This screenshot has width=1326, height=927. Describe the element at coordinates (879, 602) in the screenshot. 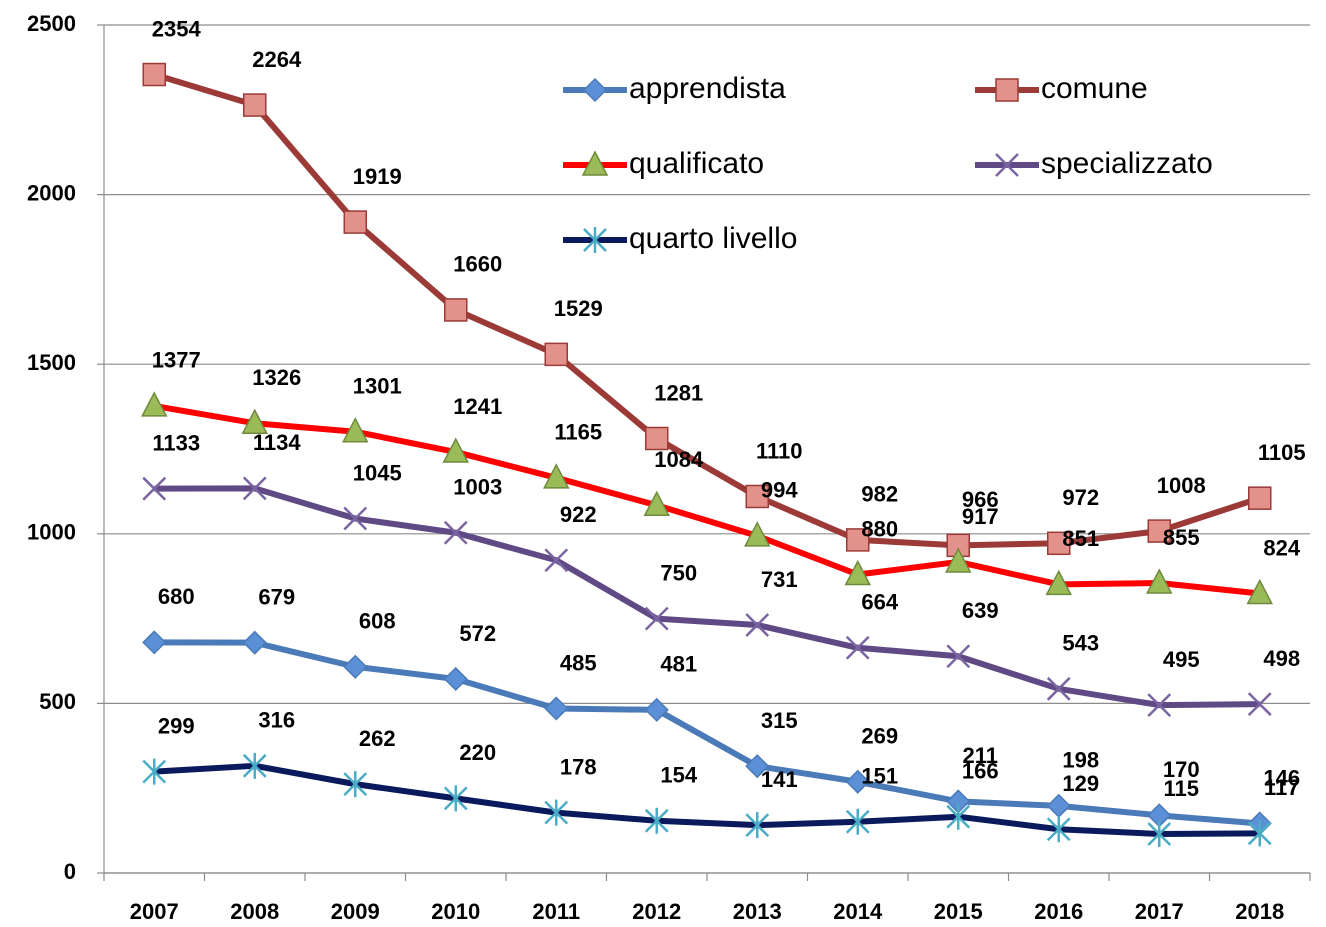

I see `data-label: 664` at that location.